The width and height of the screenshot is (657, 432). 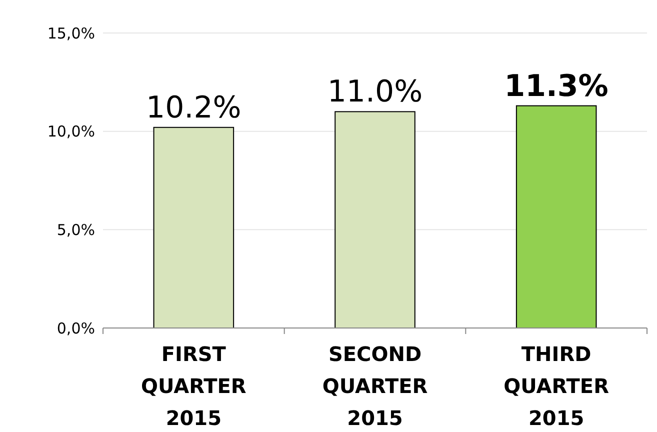 What do you see at coordinates (75, 229) in the screenshot?
I see `y-tick-label: 5,0%` at bounding box center [75, 229].